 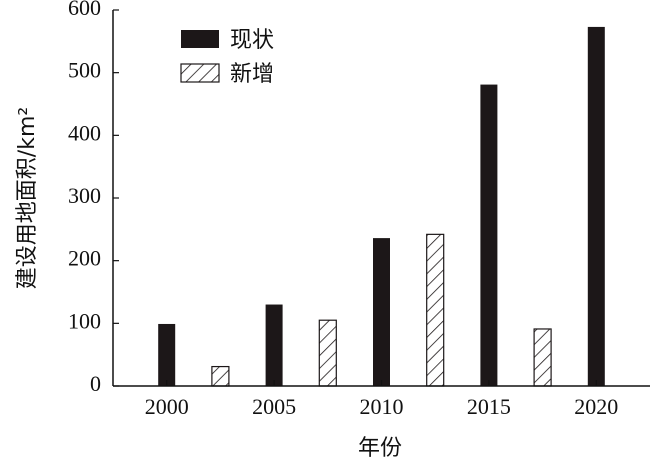 What do you see at coordinates (95, 383) in the screenshot?
I see `y-tick-label-0: 0` at bounding box center [95, 383].